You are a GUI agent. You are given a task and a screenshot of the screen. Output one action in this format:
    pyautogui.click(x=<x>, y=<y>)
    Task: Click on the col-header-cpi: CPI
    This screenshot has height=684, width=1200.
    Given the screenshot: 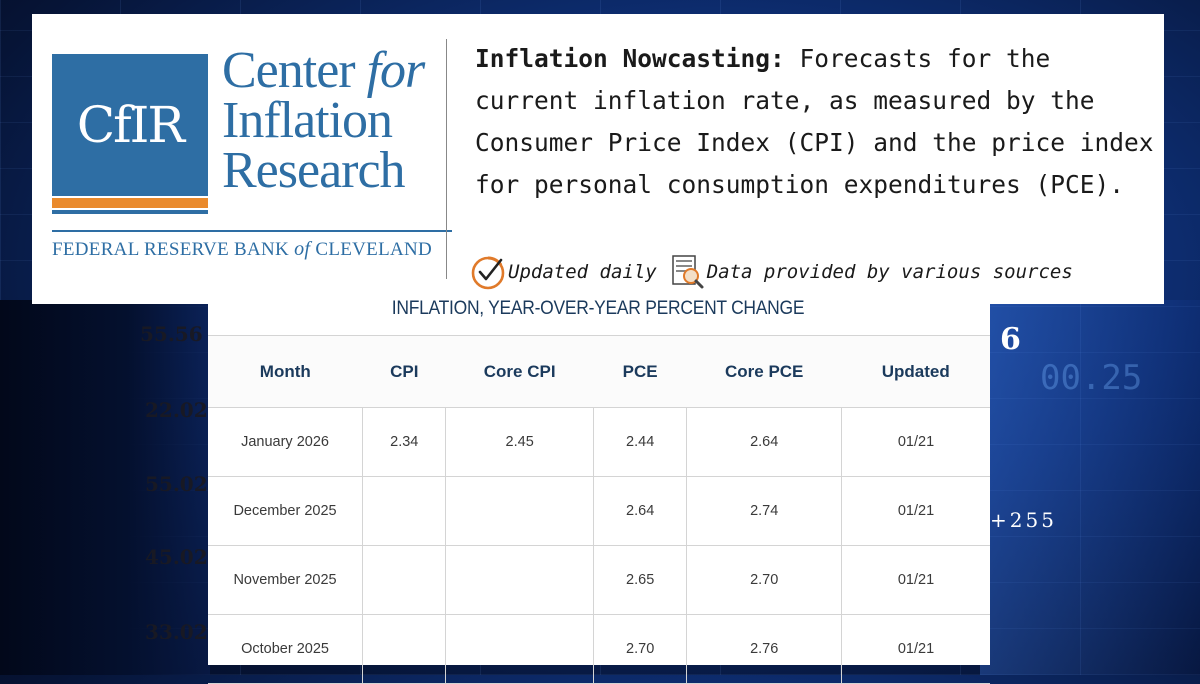 What is the action you would take?
    pyautogui.click(x=404, y=371)
    